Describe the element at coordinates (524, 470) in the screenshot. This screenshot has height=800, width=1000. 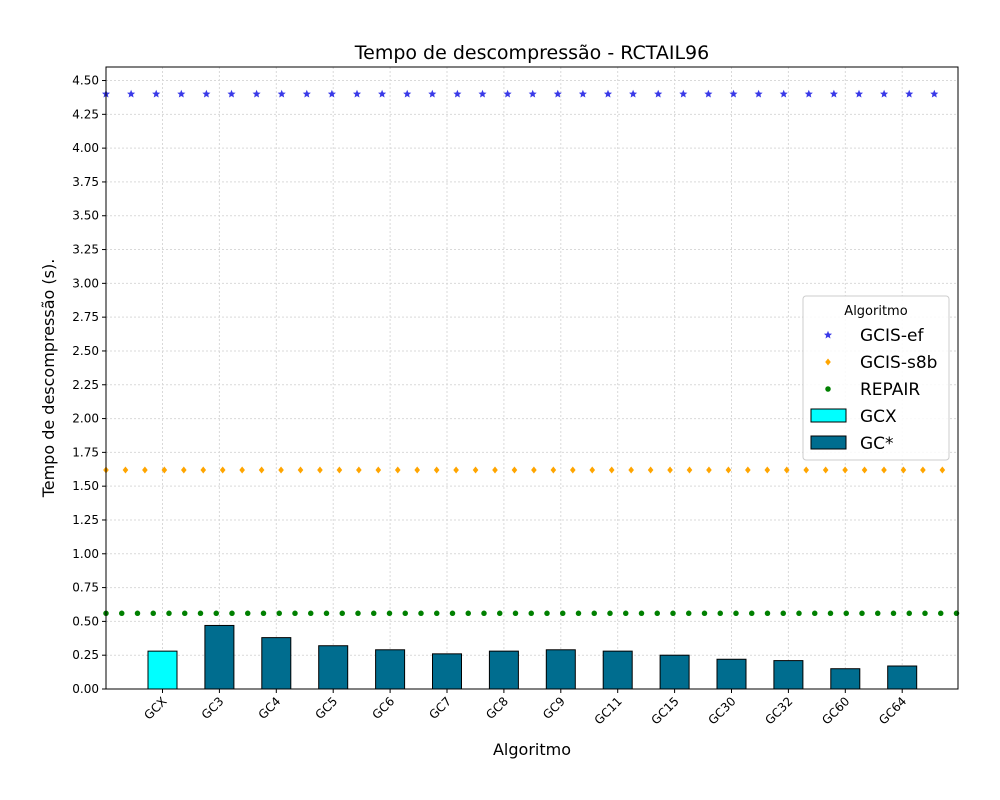
I see `reference-series-gcis-s8b` at that location.